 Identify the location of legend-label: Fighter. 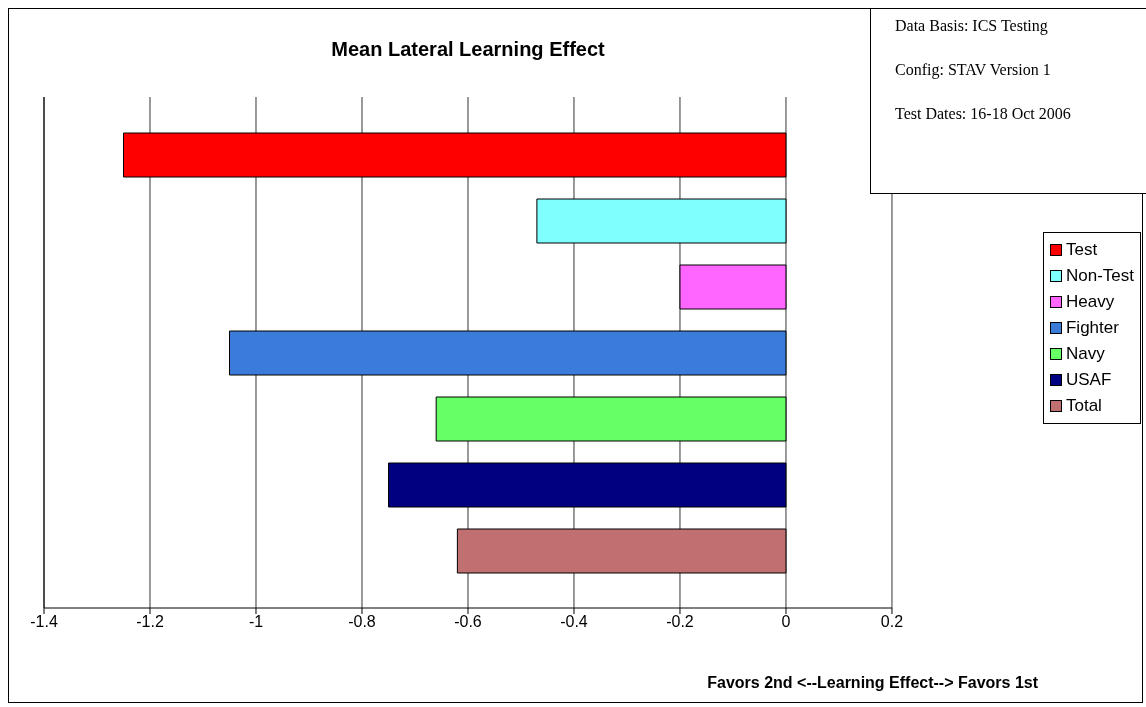
(1092, 328).